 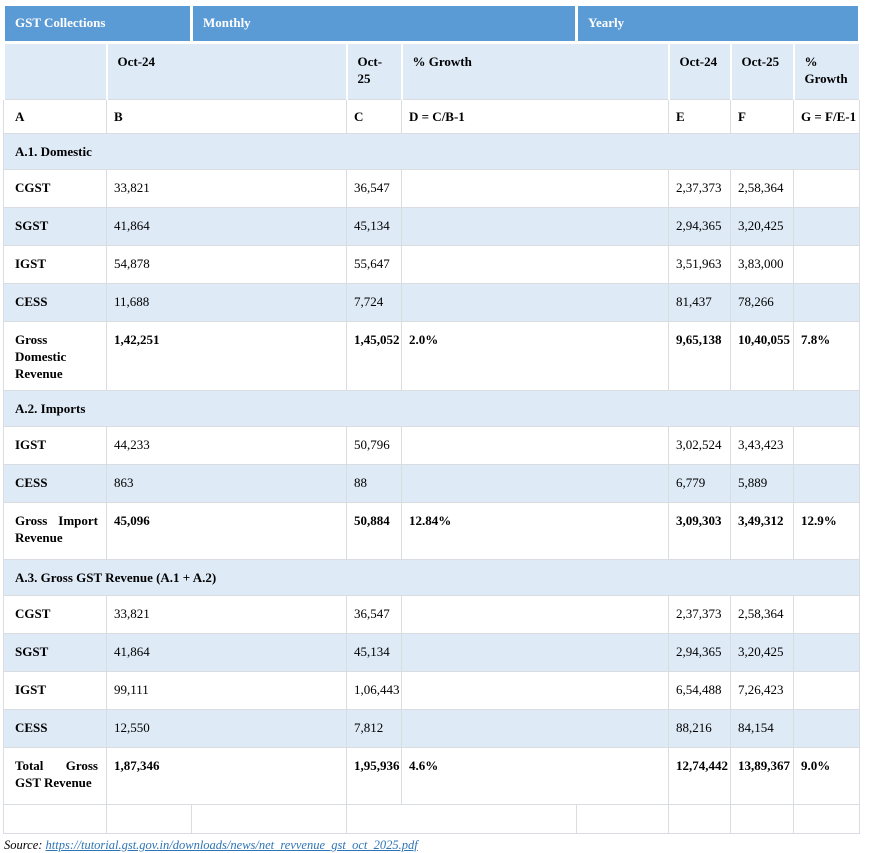 I want to click on group-header-monthly: Monthly, so click(x=384, y=23).